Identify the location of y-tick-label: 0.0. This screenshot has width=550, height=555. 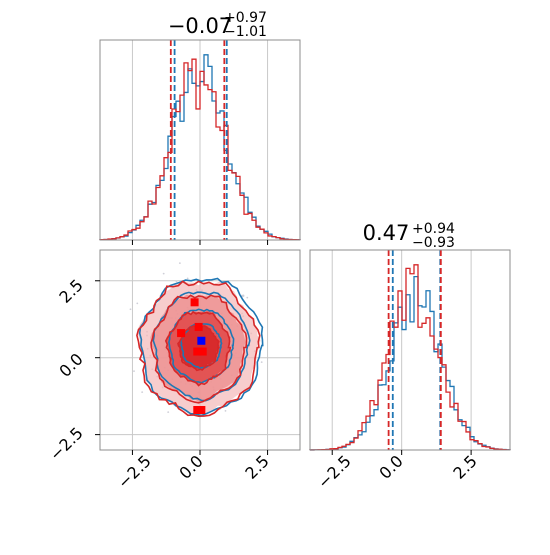
(70, 364).